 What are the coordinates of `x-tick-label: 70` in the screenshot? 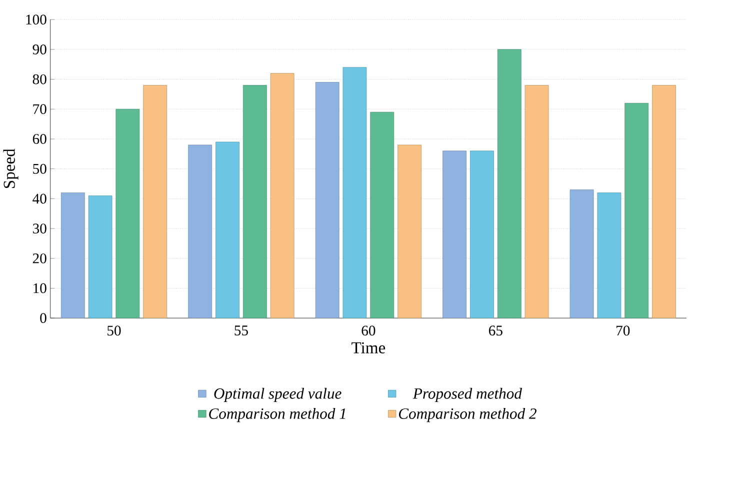 It's located at (623, 331).